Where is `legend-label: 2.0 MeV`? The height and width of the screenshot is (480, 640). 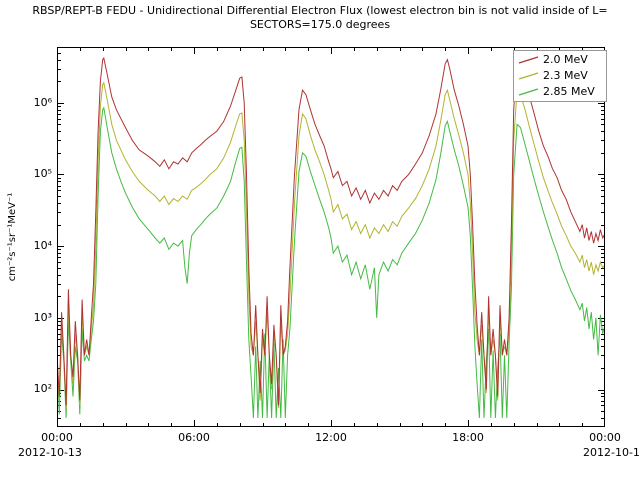
legend-label: 2.0 MeV is located at coordinates (565, 59).